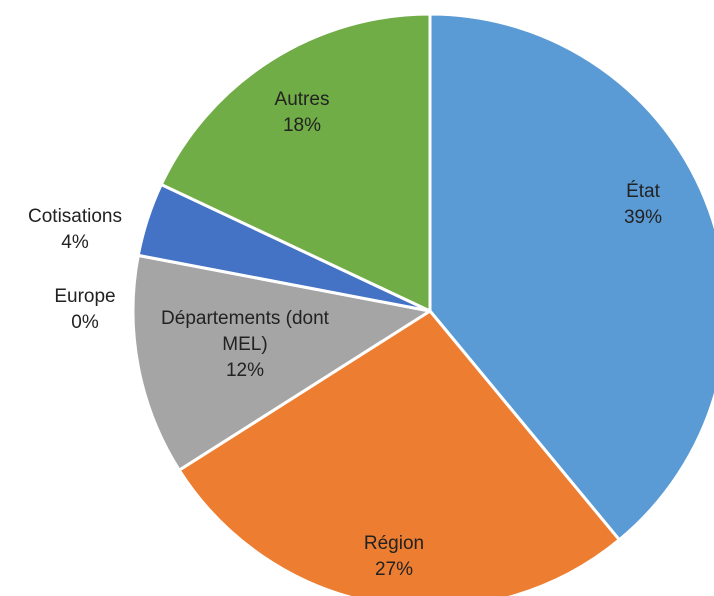  I want to click on slice-name: Europe, so click(85, 296).